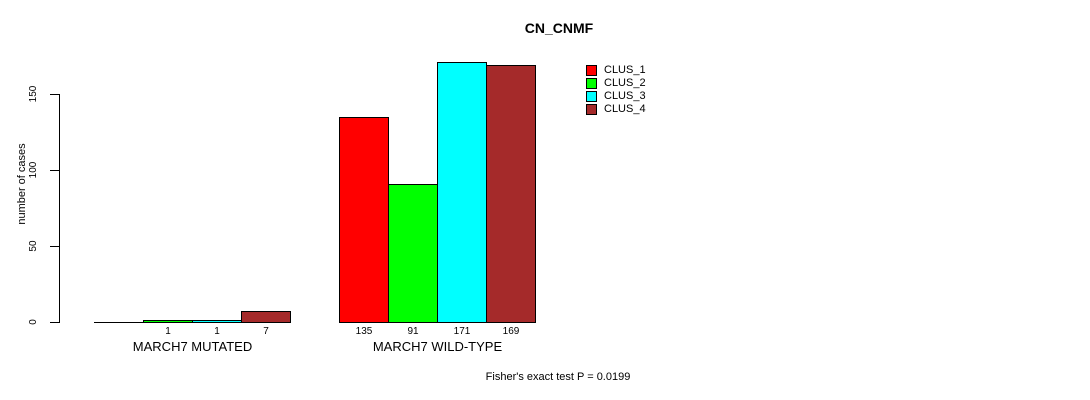  What do you see at coordinates (364, 331) in the screenshot?
I see `bar-value-label: 135` at bounding box center [364, 331].